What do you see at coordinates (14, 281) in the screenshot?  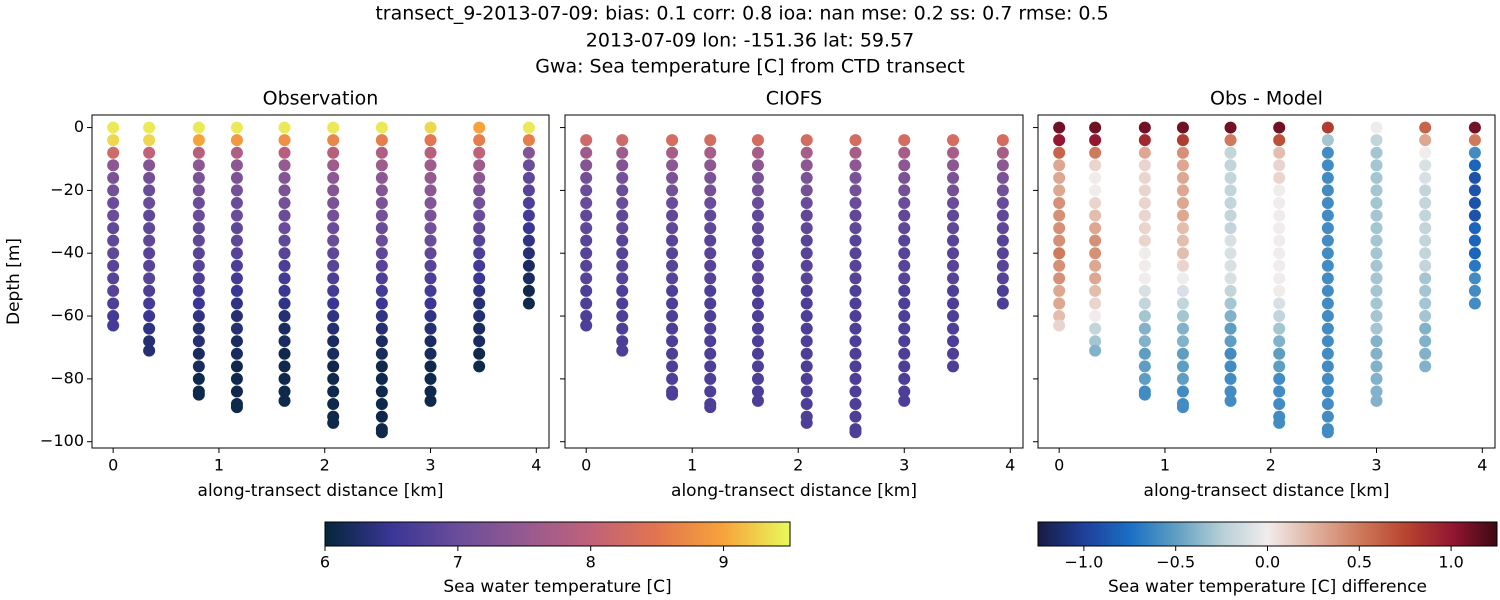 I see `y-axis-label: Depth [m]` at bounding box center [14, 281].